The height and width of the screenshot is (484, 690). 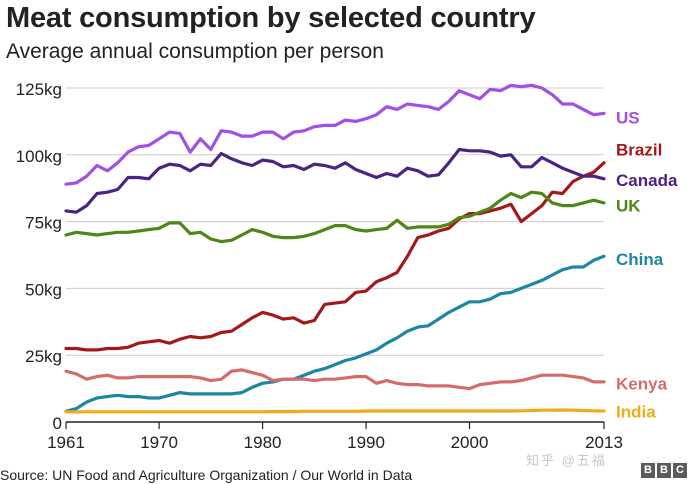 What do you see at coordinates (647, 180) in the screenshot?
I see `series-label-canada: Canada` at bounding box center [647, 180].